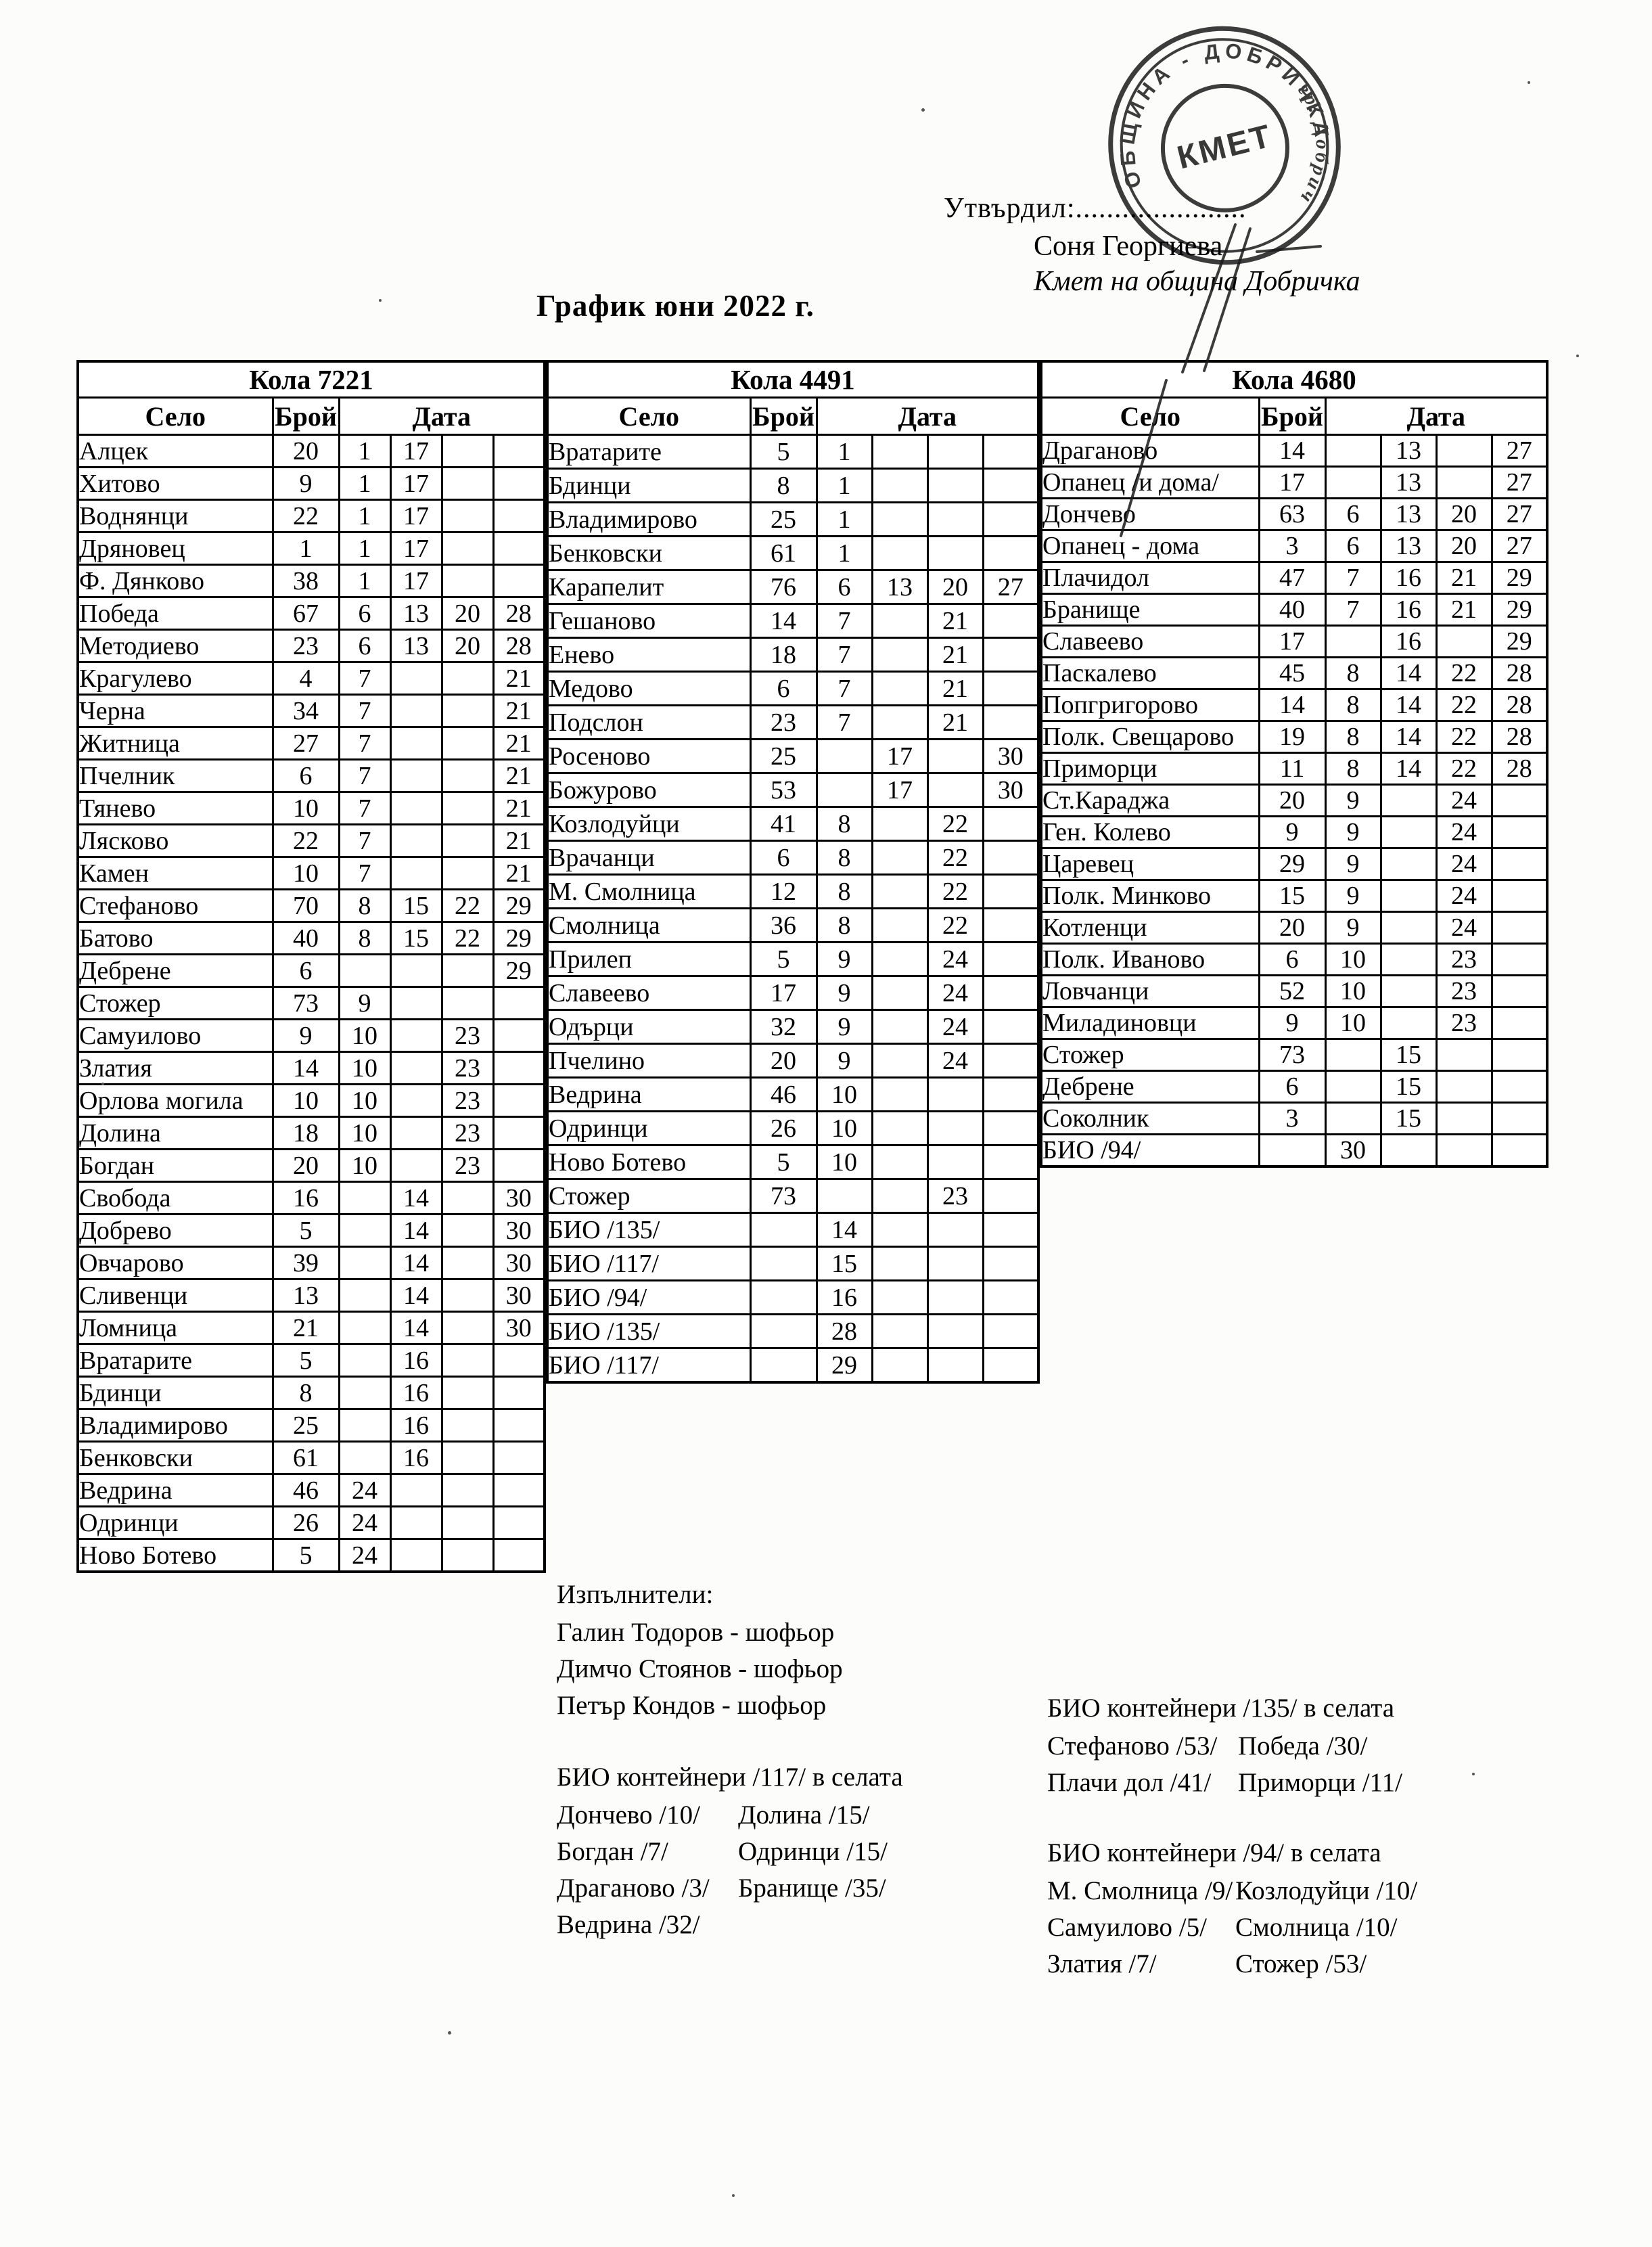 The width and height of the screenshot is (1652, 2247). What do you see at coordinates (730, 1777) in the screenshot?
I see `bio-heading: БИО контейнери /117/ в селата` at bounding box center [730, 1777].